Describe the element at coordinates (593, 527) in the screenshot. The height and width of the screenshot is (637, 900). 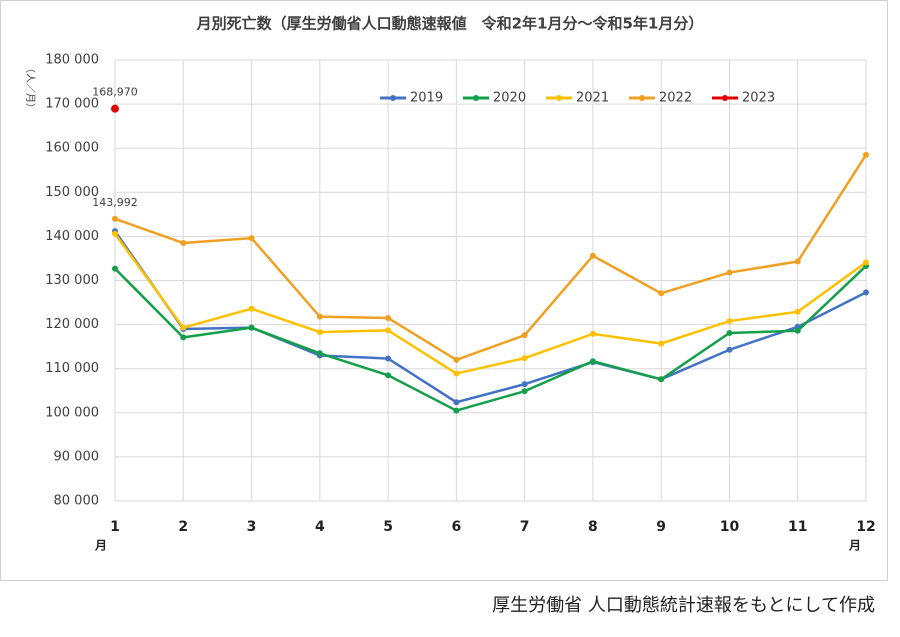
I see `x-tick-label: 8` at that location.